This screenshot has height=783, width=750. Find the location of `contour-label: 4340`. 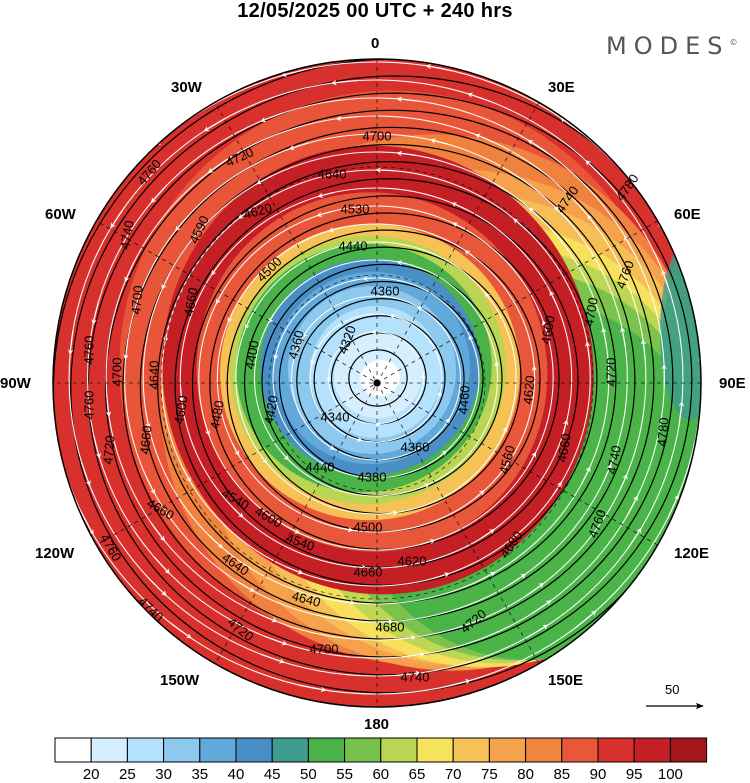

contour-label: 4340 is located at coordinates (335, 416).